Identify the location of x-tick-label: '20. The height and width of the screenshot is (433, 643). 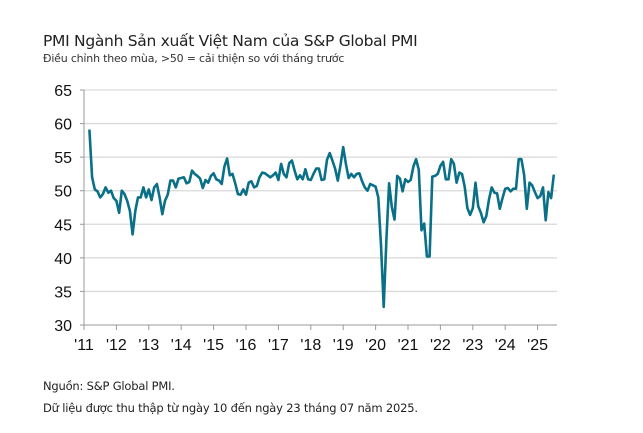
(375, 345).